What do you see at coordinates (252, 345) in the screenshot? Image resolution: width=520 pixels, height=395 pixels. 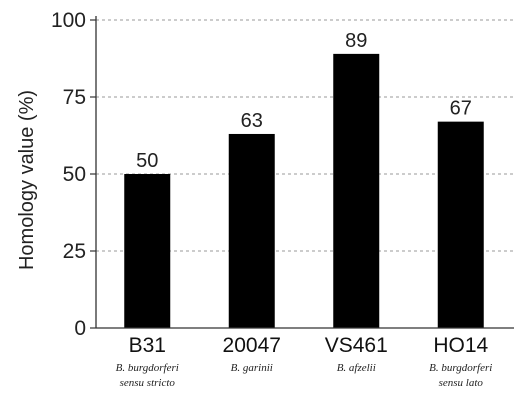 I see `x-tick-label: 20047` at bounding box center [252, 345].